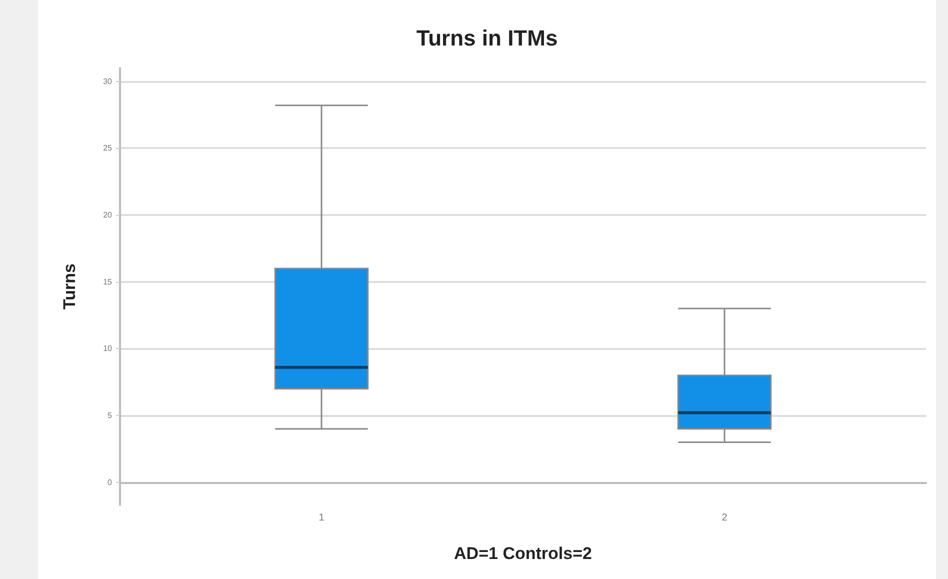  Describe the element at coordinates (108, 148) in the screenshot. I see `y-tick-label: 25` at that location.